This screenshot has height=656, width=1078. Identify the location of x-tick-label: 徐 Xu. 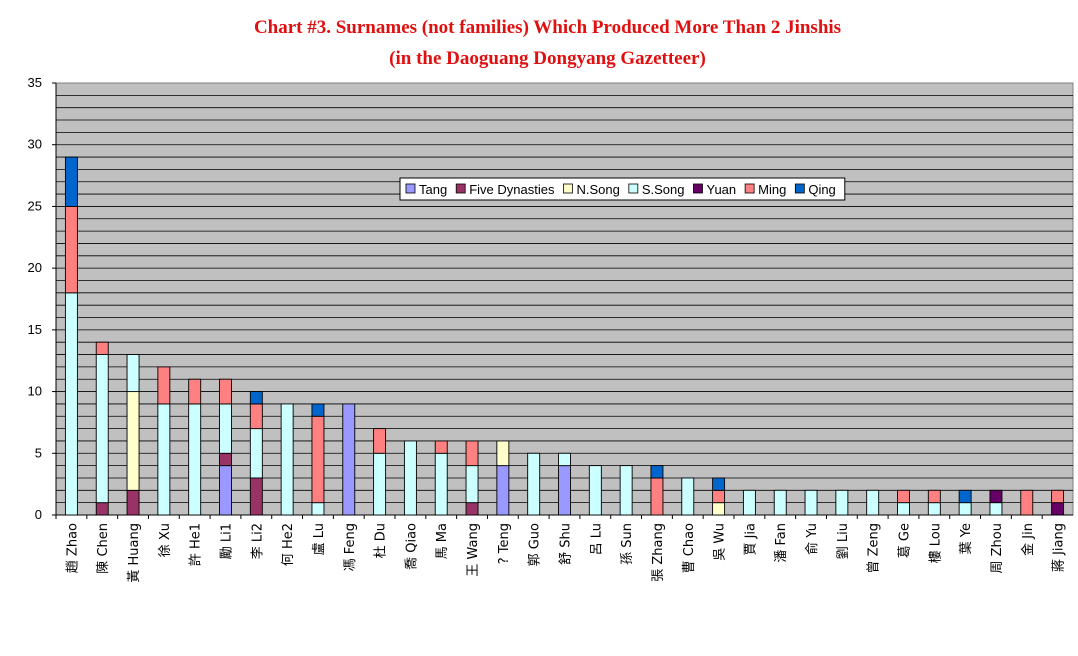
(165, 540).